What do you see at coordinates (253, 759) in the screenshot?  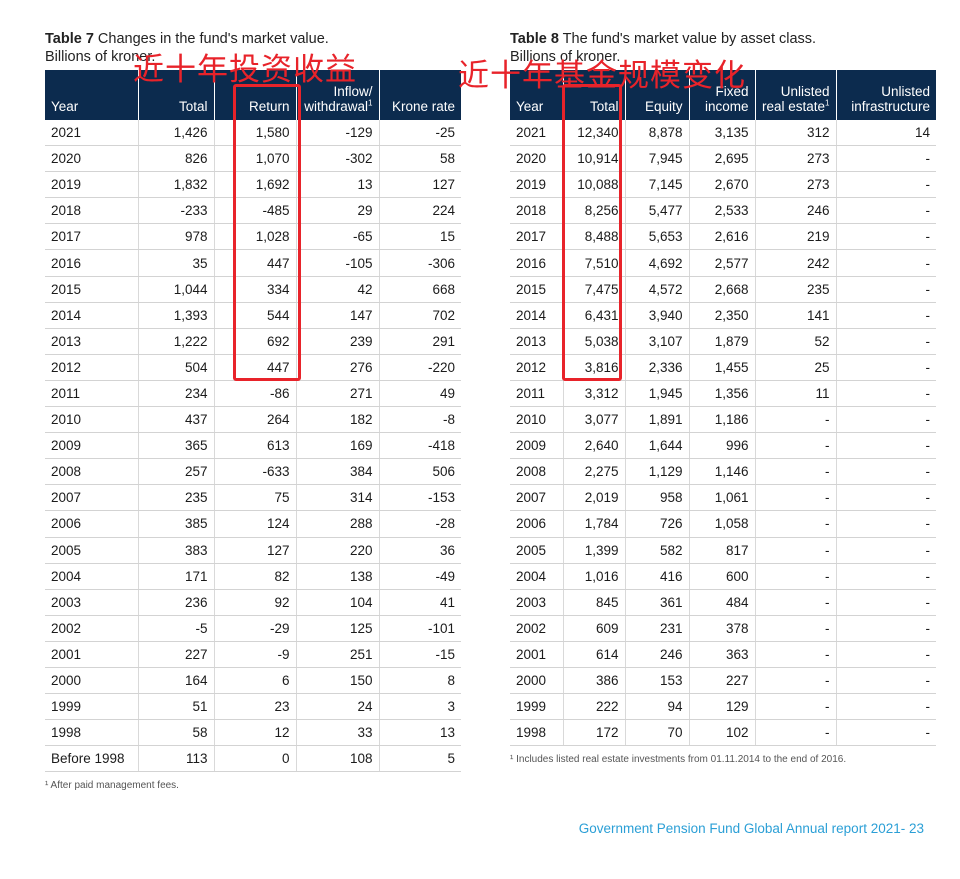 I see `table-row: Before 1998 113 0 108 5` at bounding box center [253, 759].